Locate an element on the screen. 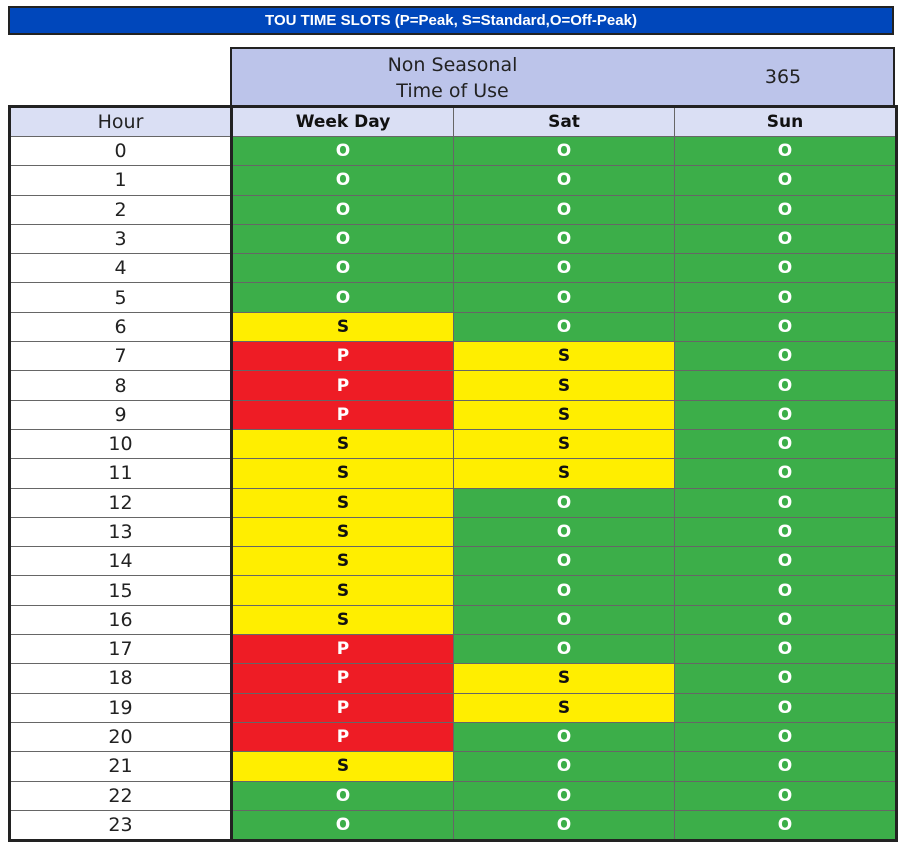  table-row: 12 S O O is located at coordinates (453, 502).